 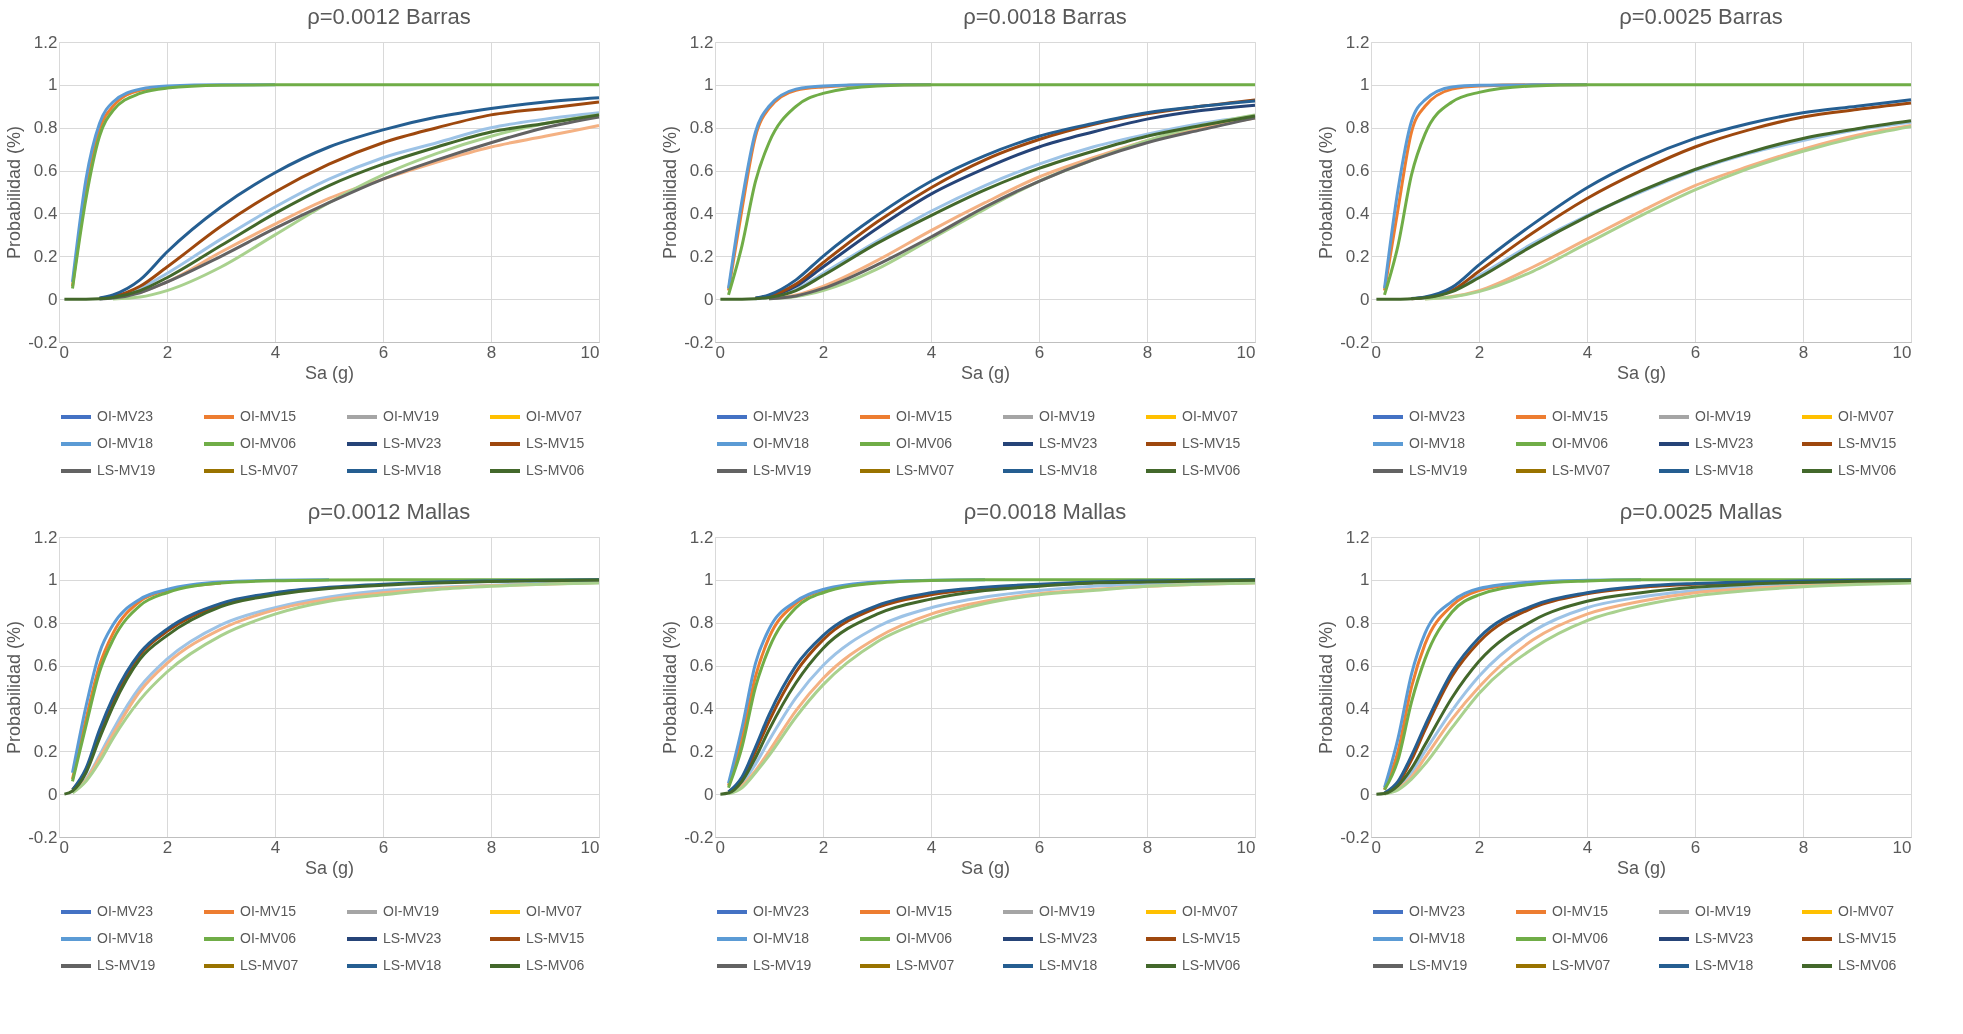 What do you see at coordinates (699, 342) in the screenshot?
I see `y-tick-label: -0.2` at bounding box center [699, 342].